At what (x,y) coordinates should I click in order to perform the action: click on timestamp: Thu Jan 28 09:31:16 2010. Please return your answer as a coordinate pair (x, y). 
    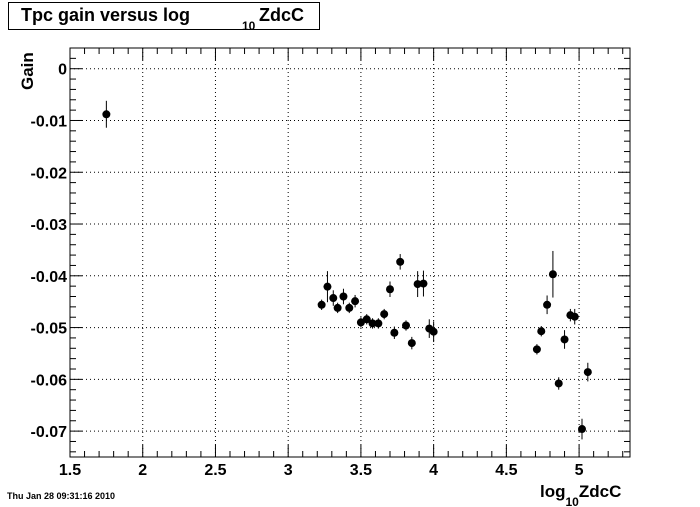
    Looking at the image, I should click on (61, 496).